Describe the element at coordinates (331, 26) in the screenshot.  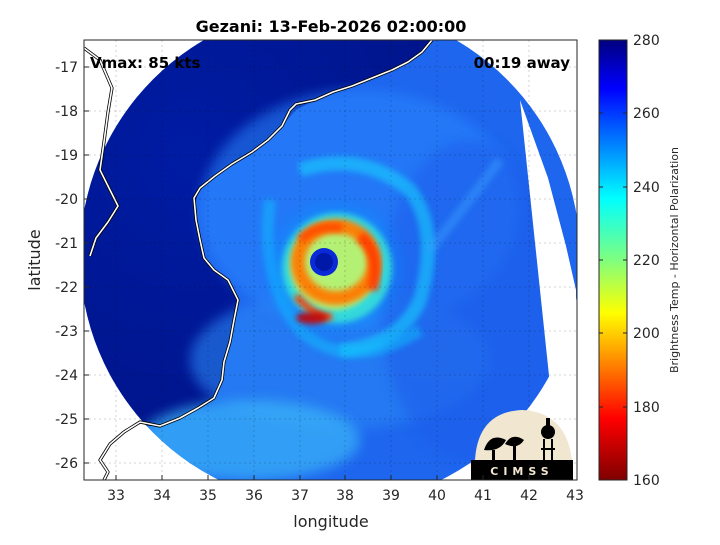
I see `figure-title: Gezani: 13-Feb-2026 02:00:00` at that location.